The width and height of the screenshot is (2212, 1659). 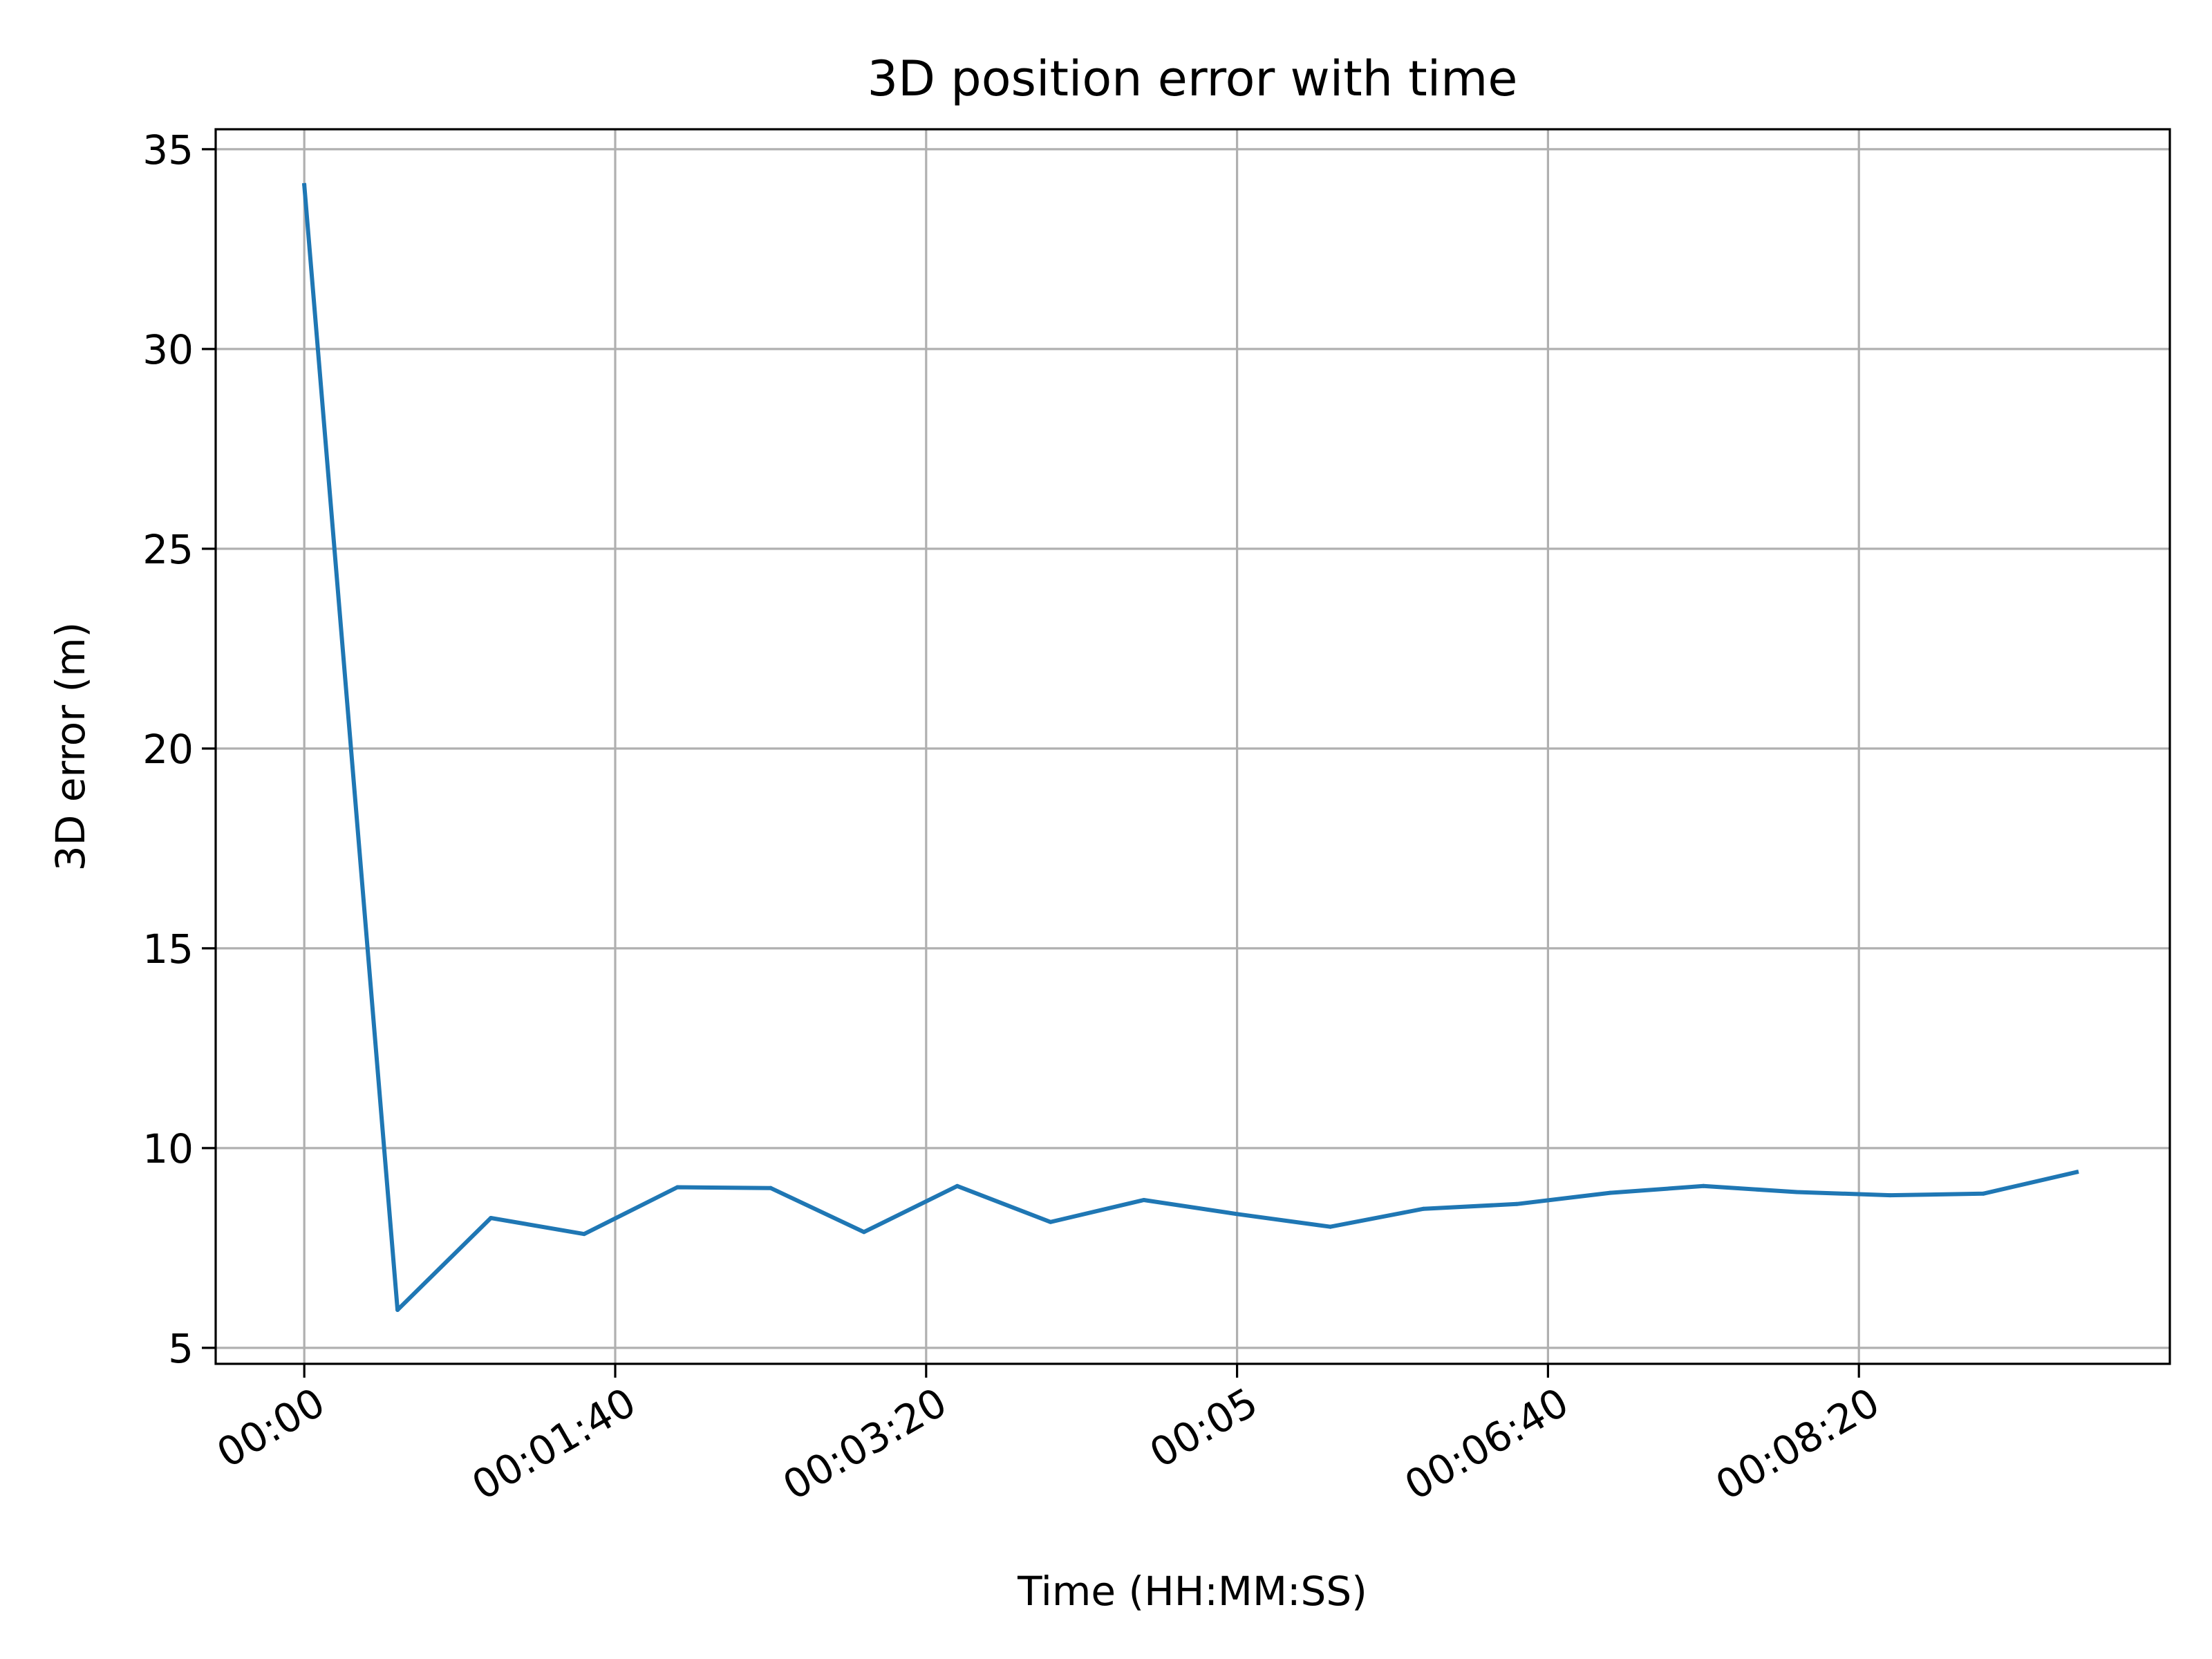 What do you see at coordinates (168, 1148) in the screenshot?
I see `y-tick-label: 10` at bounding box center [168, 1148].